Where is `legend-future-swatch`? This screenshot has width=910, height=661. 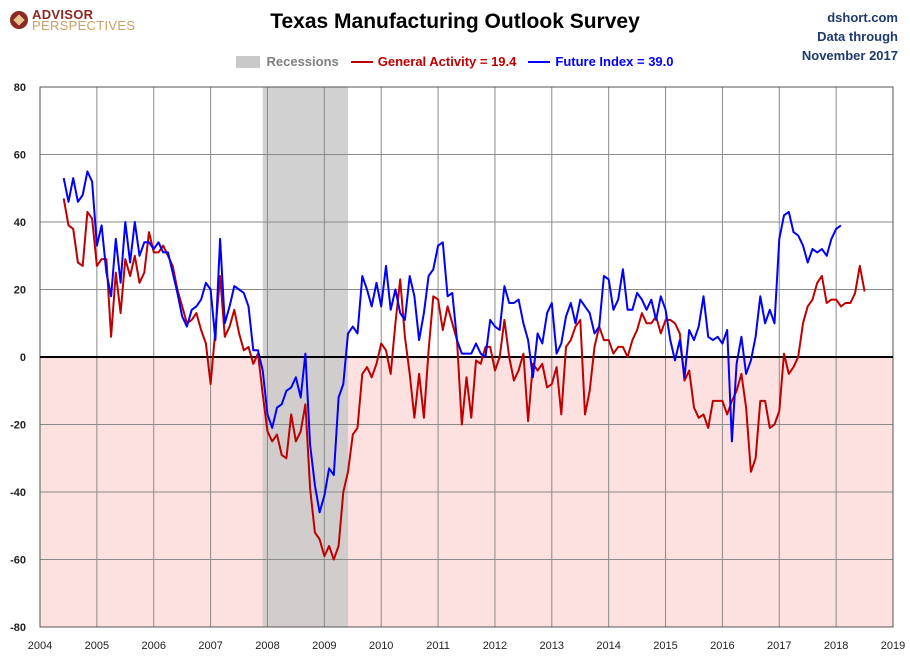 legend-future-swatch is located at coordinates (539, 61).